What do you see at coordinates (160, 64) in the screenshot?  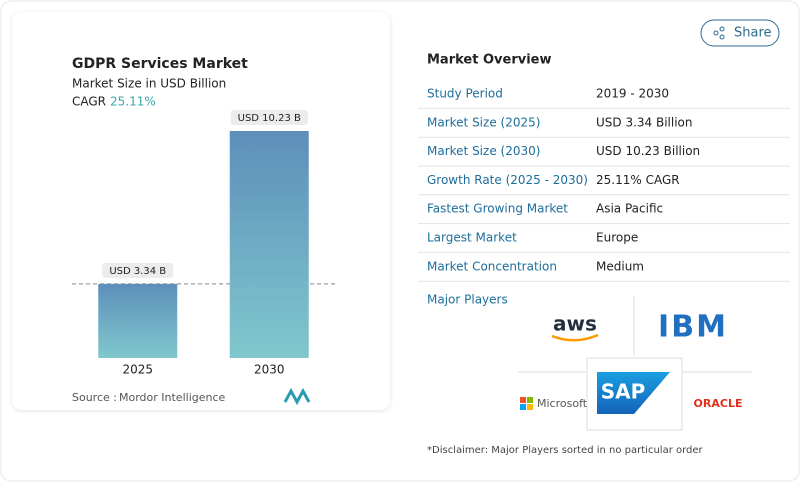 I see `chart-title: GDPR Services Market` at bounding box center [160, 64].